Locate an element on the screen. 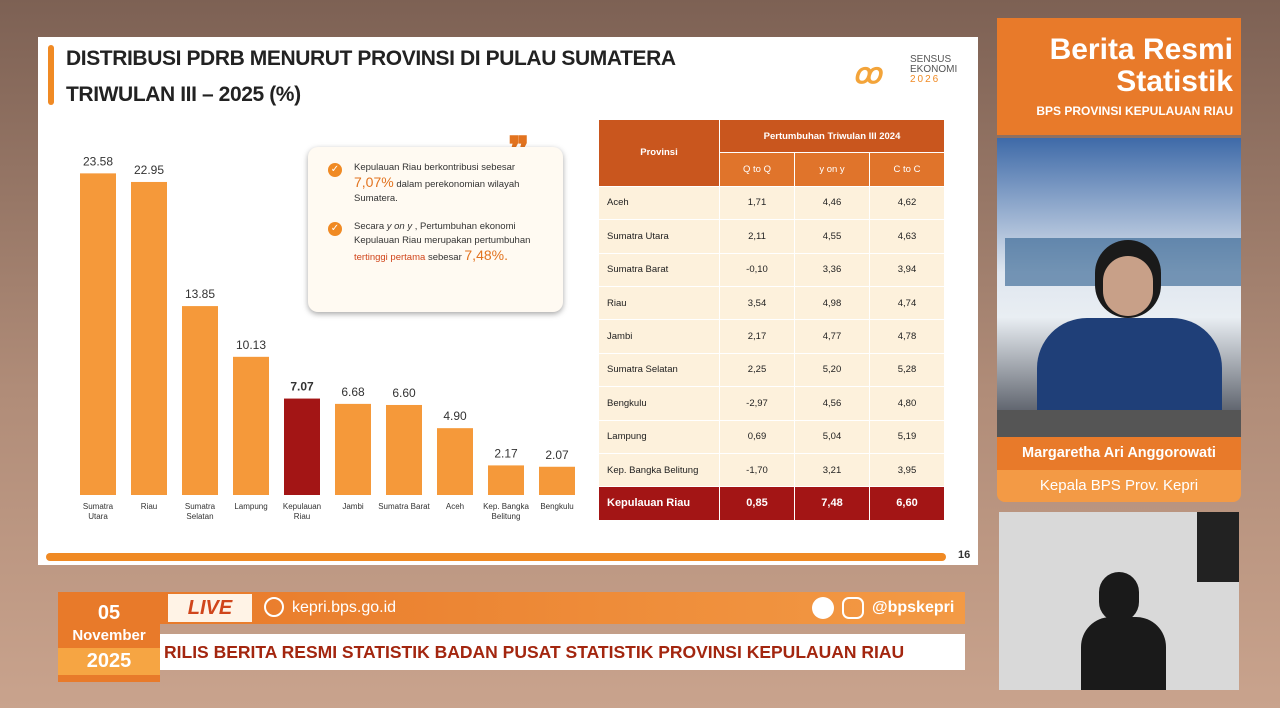 The height and width of the screenshot is (708, 1280). callout-text: 7,48%. is located at coordinates (486, 255).